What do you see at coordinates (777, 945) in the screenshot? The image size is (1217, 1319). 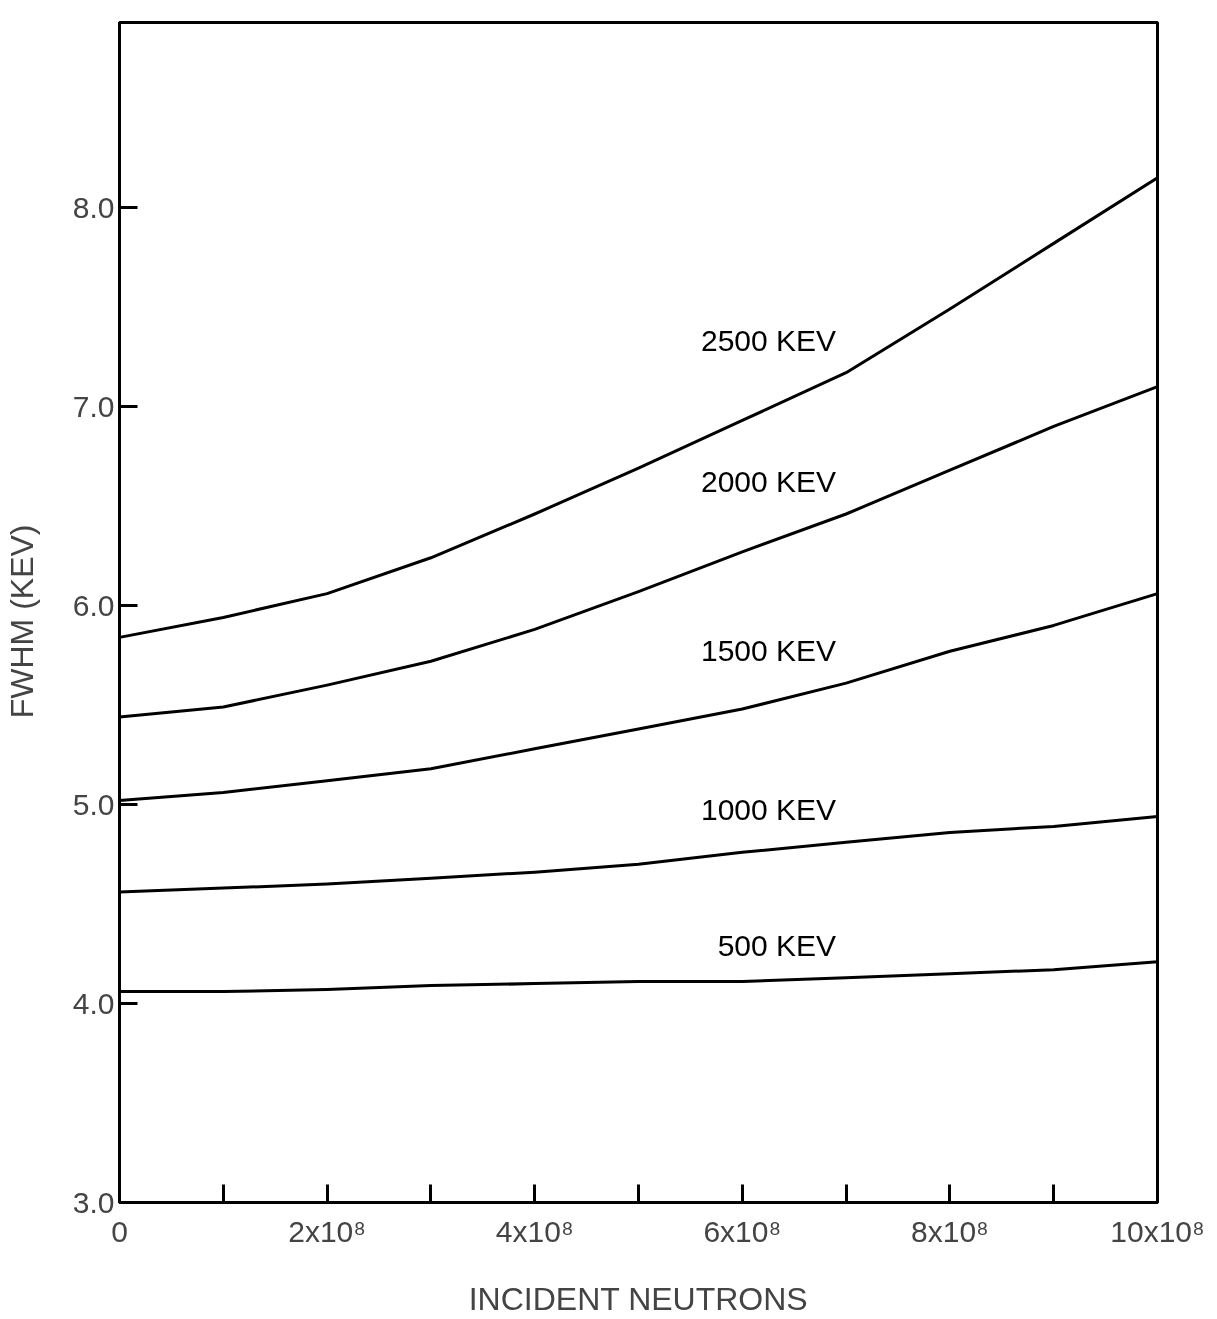 I see `series-label: 500 KEV` at bounding box center [777, 945].